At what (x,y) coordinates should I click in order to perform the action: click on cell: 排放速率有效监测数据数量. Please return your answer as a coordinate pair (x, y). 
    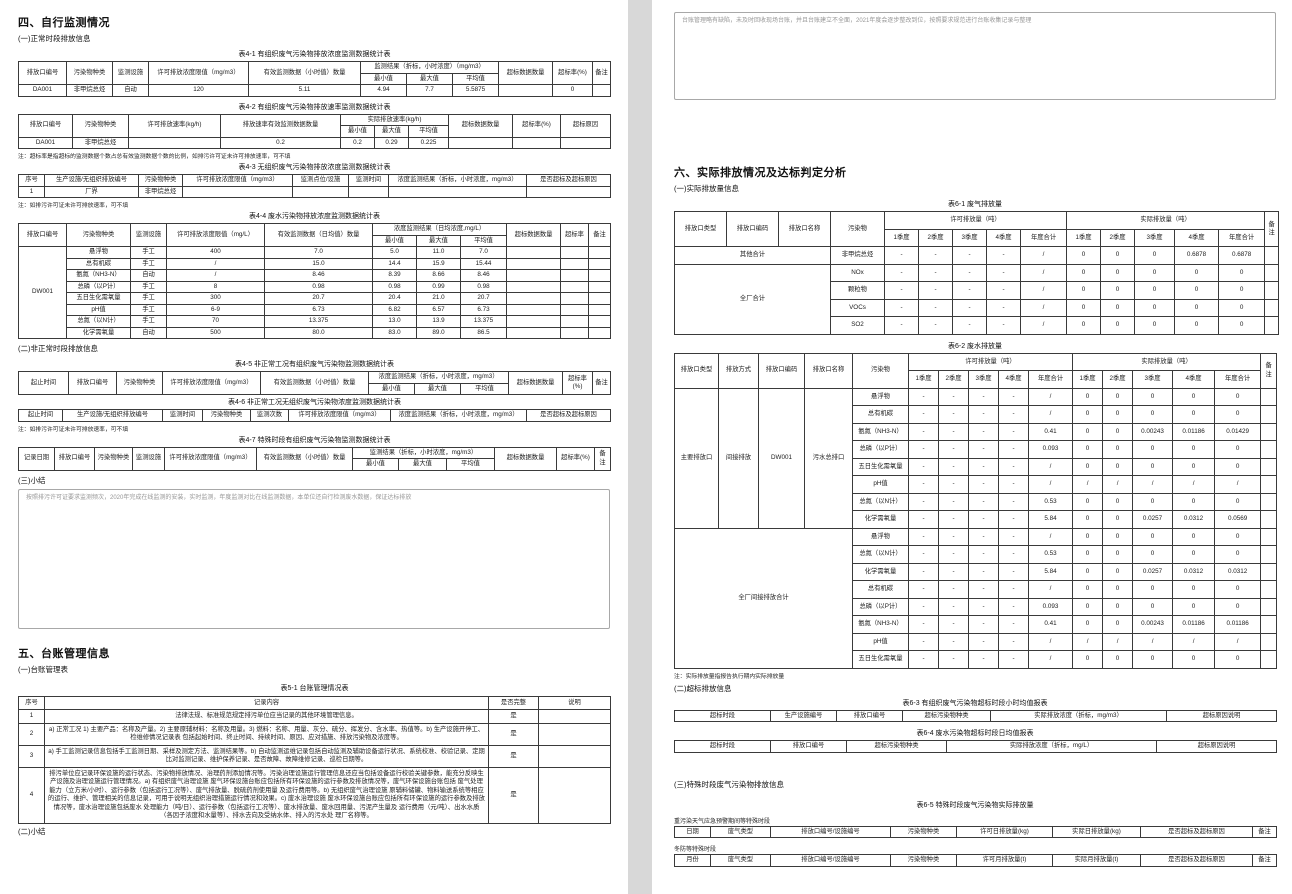
    Looking at the image, I should click on (280, 125).